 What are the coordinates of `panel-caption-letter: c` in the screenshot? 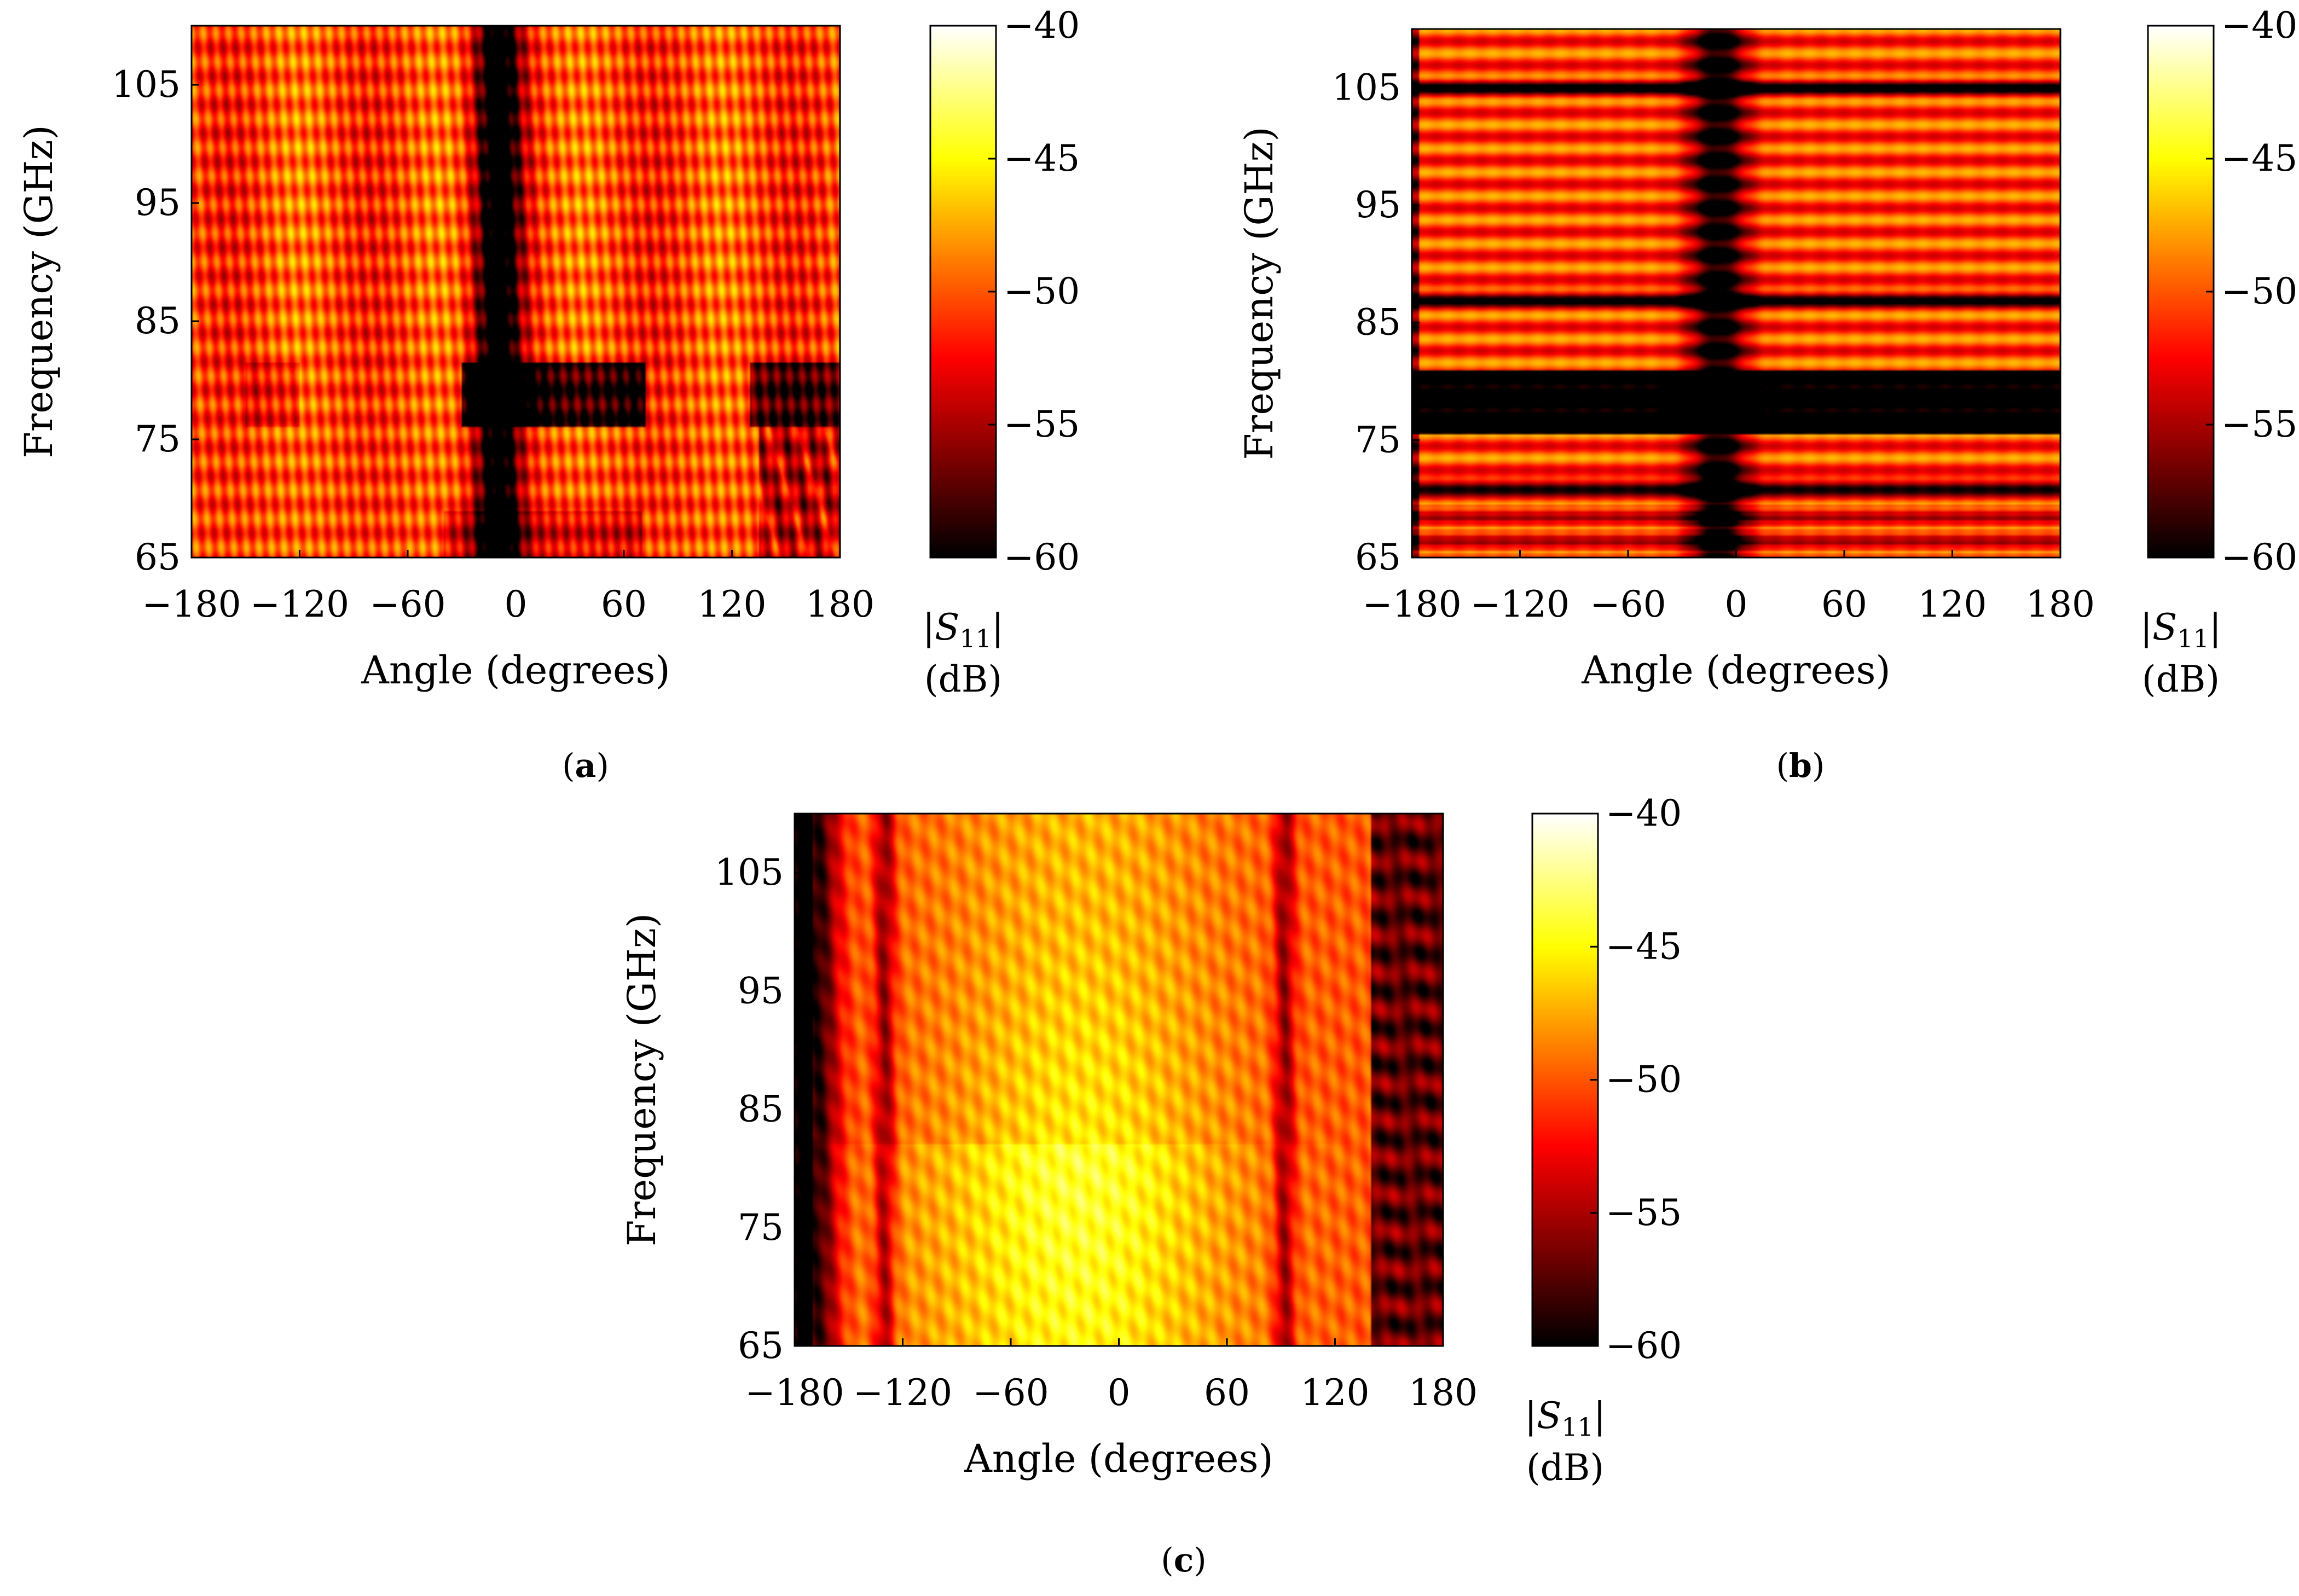 It's located at (1184, 1560).